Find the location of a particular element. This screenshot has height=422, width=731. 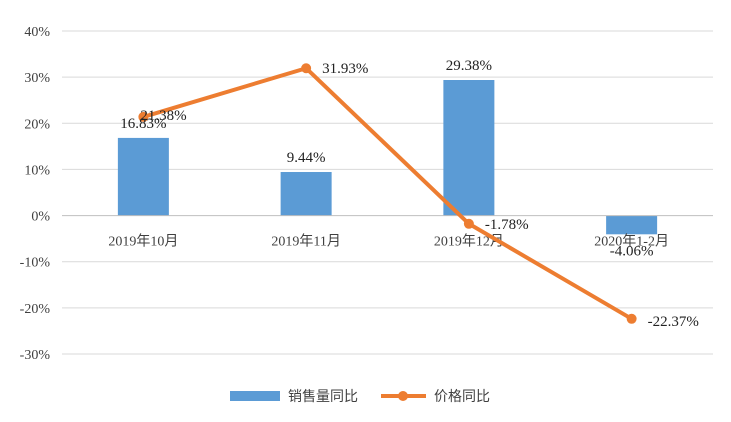

y-tick-label: -30% is located at coordinates (35, 355).